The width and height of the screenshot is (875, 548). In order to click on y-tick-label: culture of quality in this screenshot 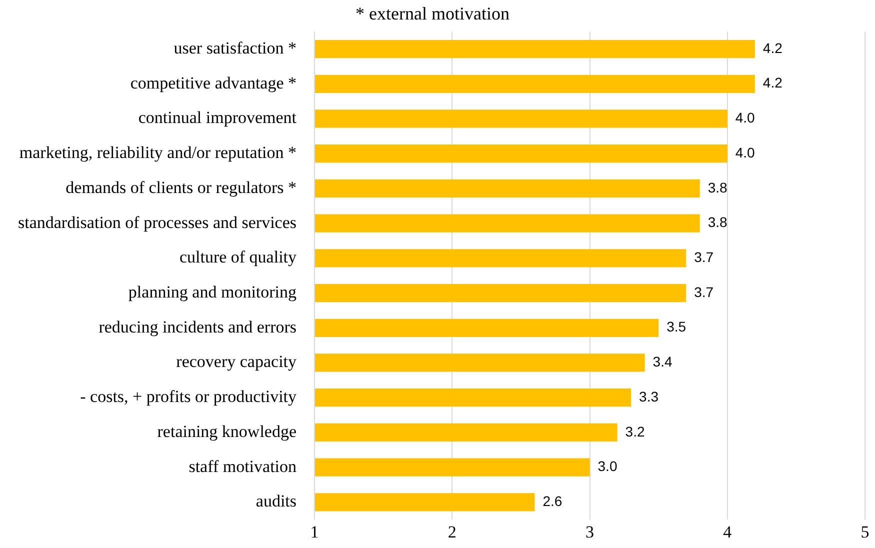, I will do `click(238, 257)`.